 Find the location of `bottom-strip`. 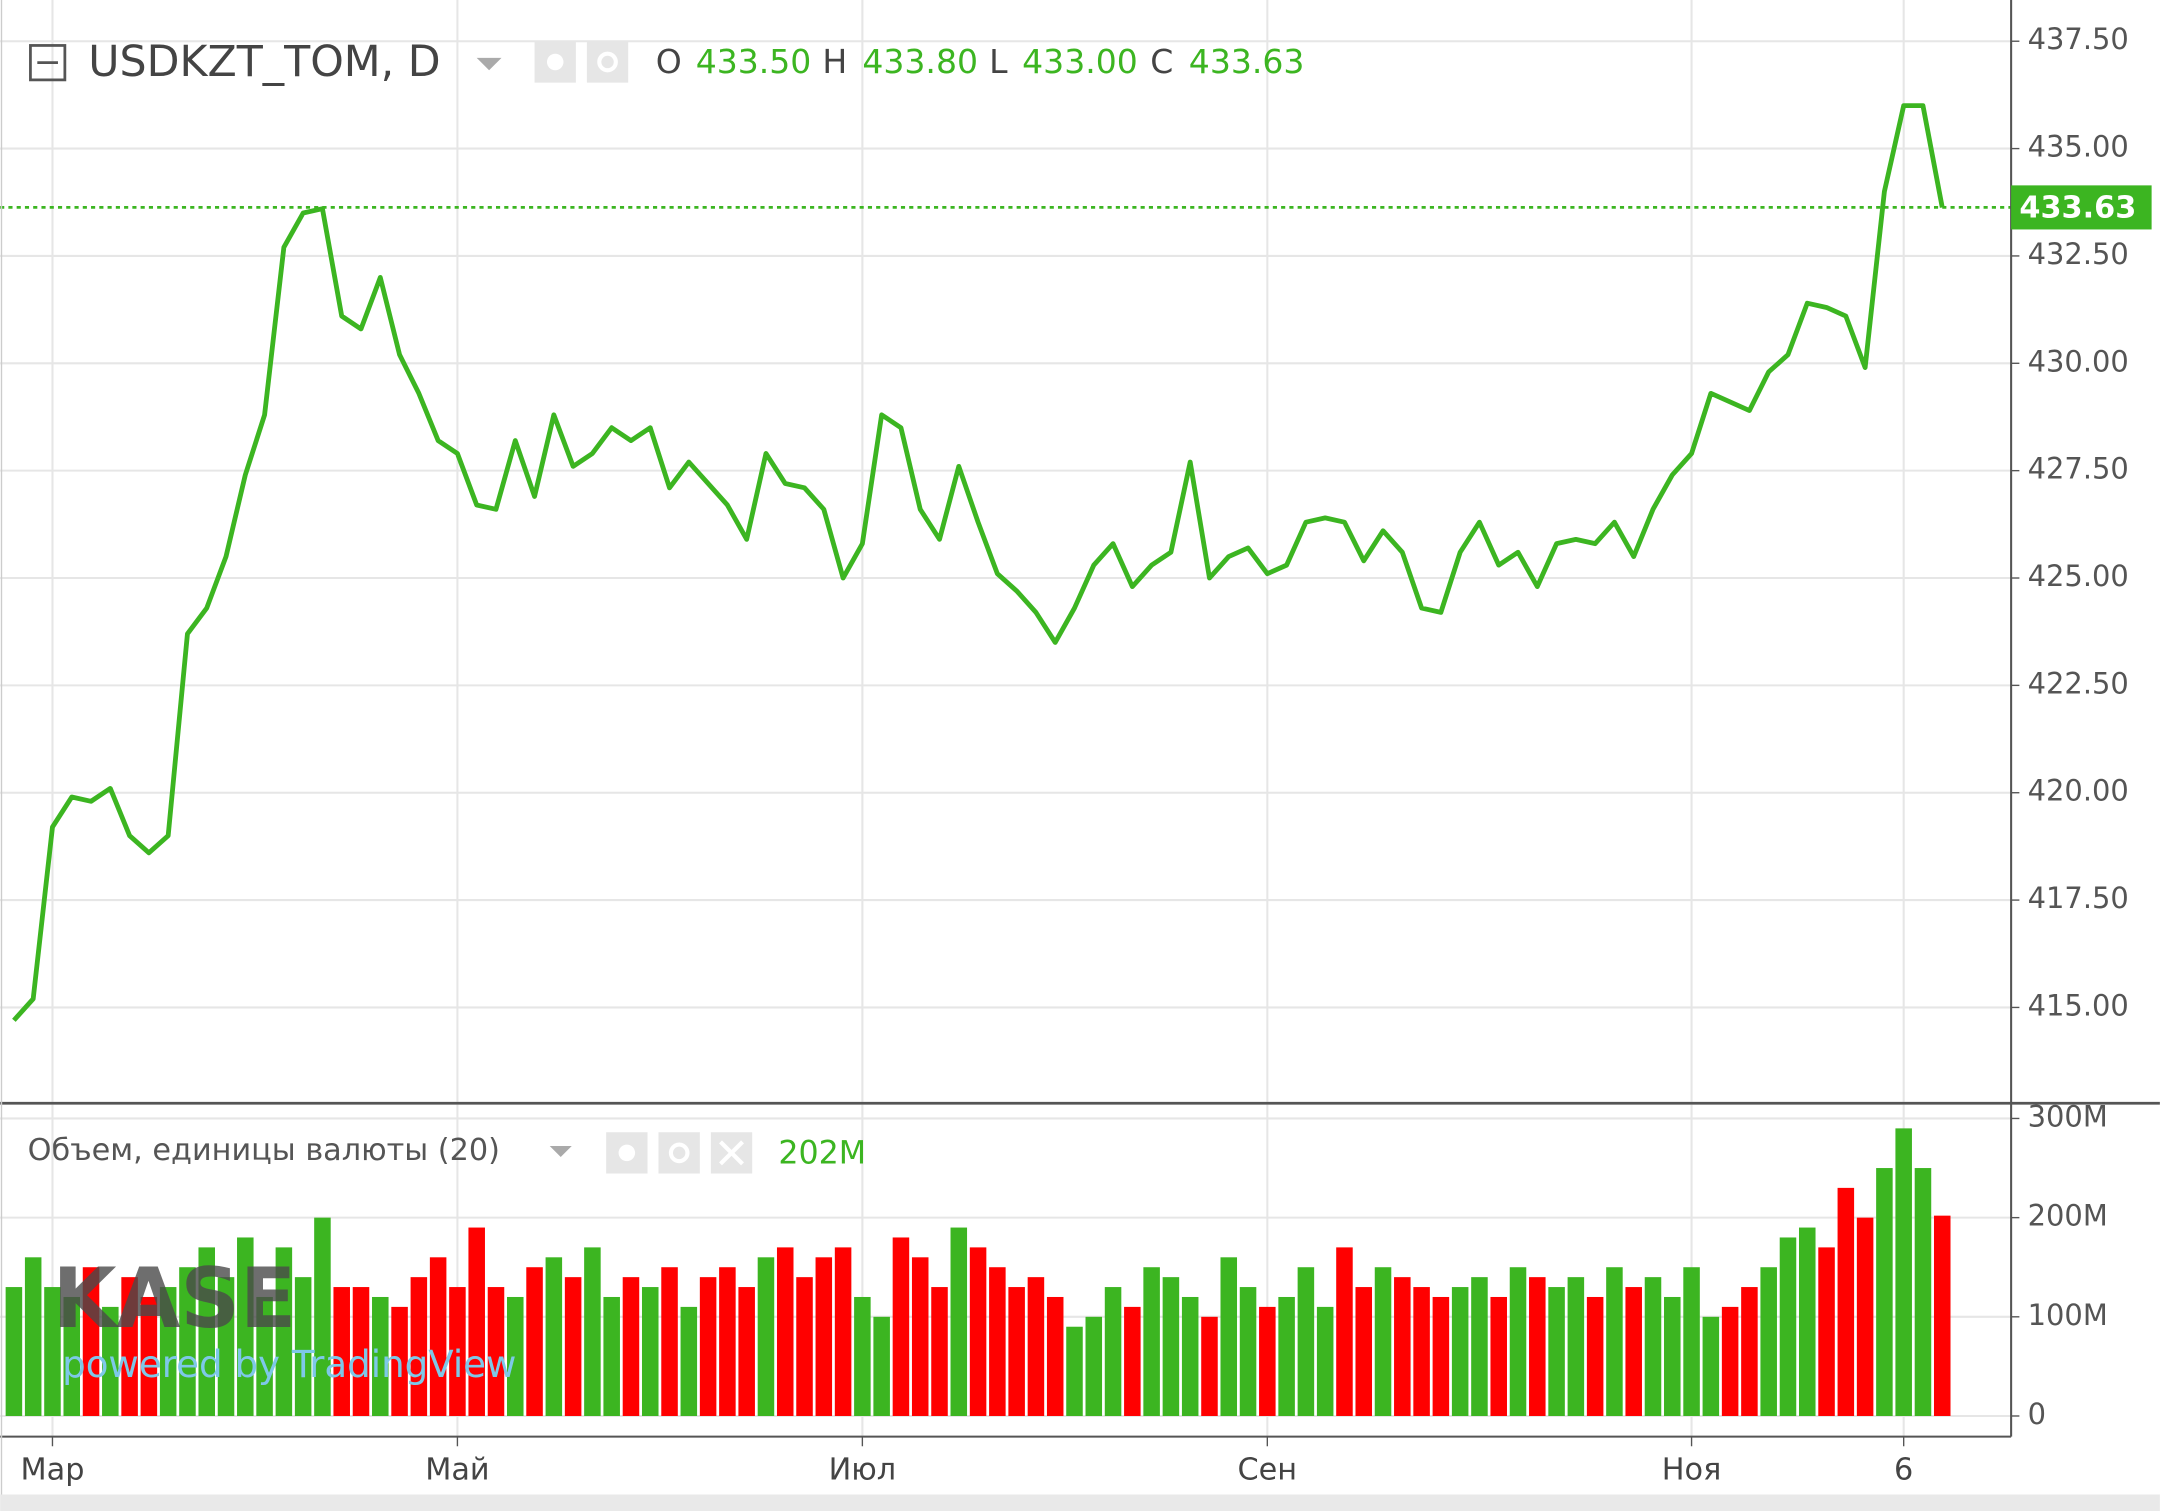

bottom-strip is located at coordinates (1080, 1502).